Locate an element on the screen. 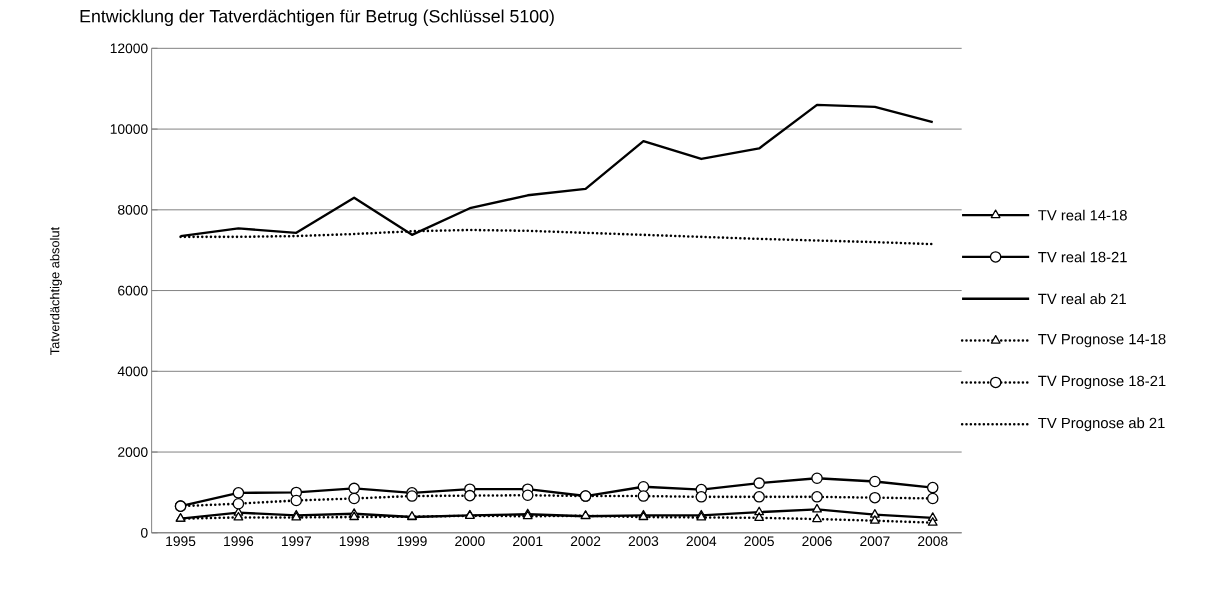  x-tick-label: 2003 is located at coordinates (643, 541).